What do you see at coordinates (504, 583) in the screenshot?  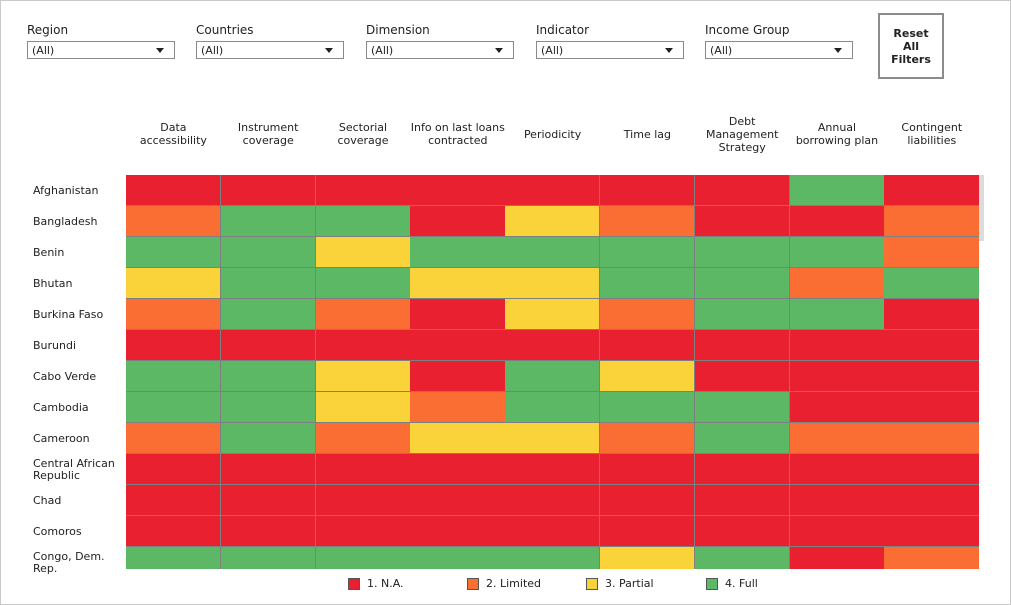 I see `legend-item: 2. Limited` at bounding box center [504, 583].